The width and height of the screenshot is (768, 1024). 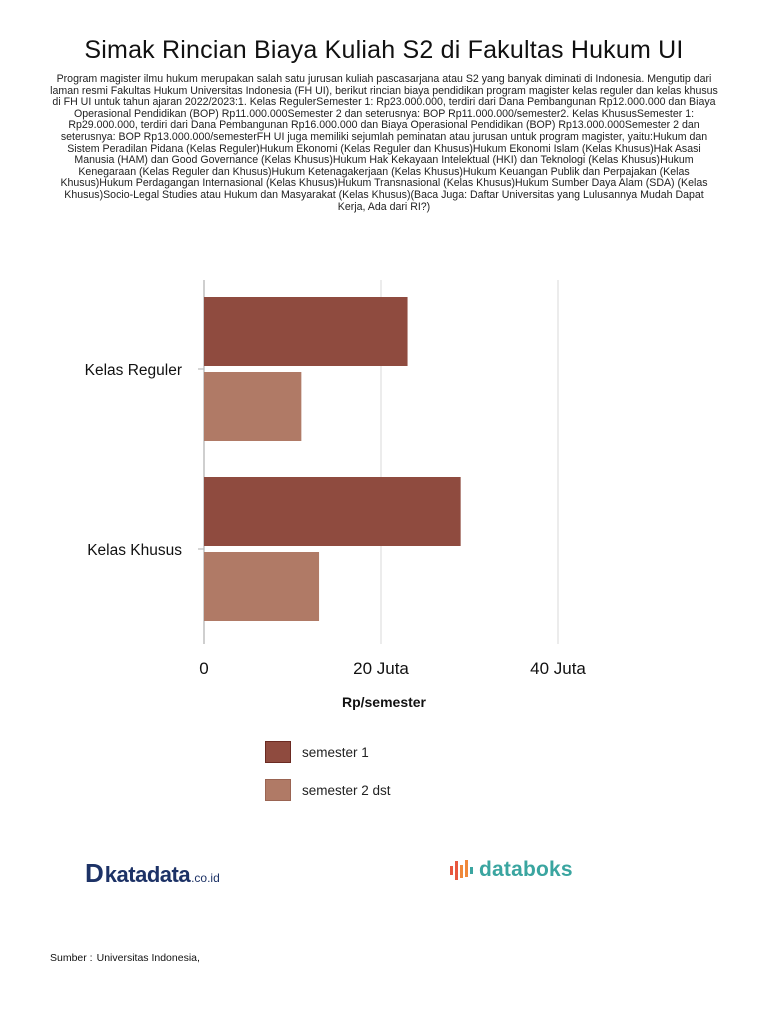 What do you see at coordinates (203, 668) in the screenshot?
I see `x-tick-label: 0` at bounding box center [203, 668].